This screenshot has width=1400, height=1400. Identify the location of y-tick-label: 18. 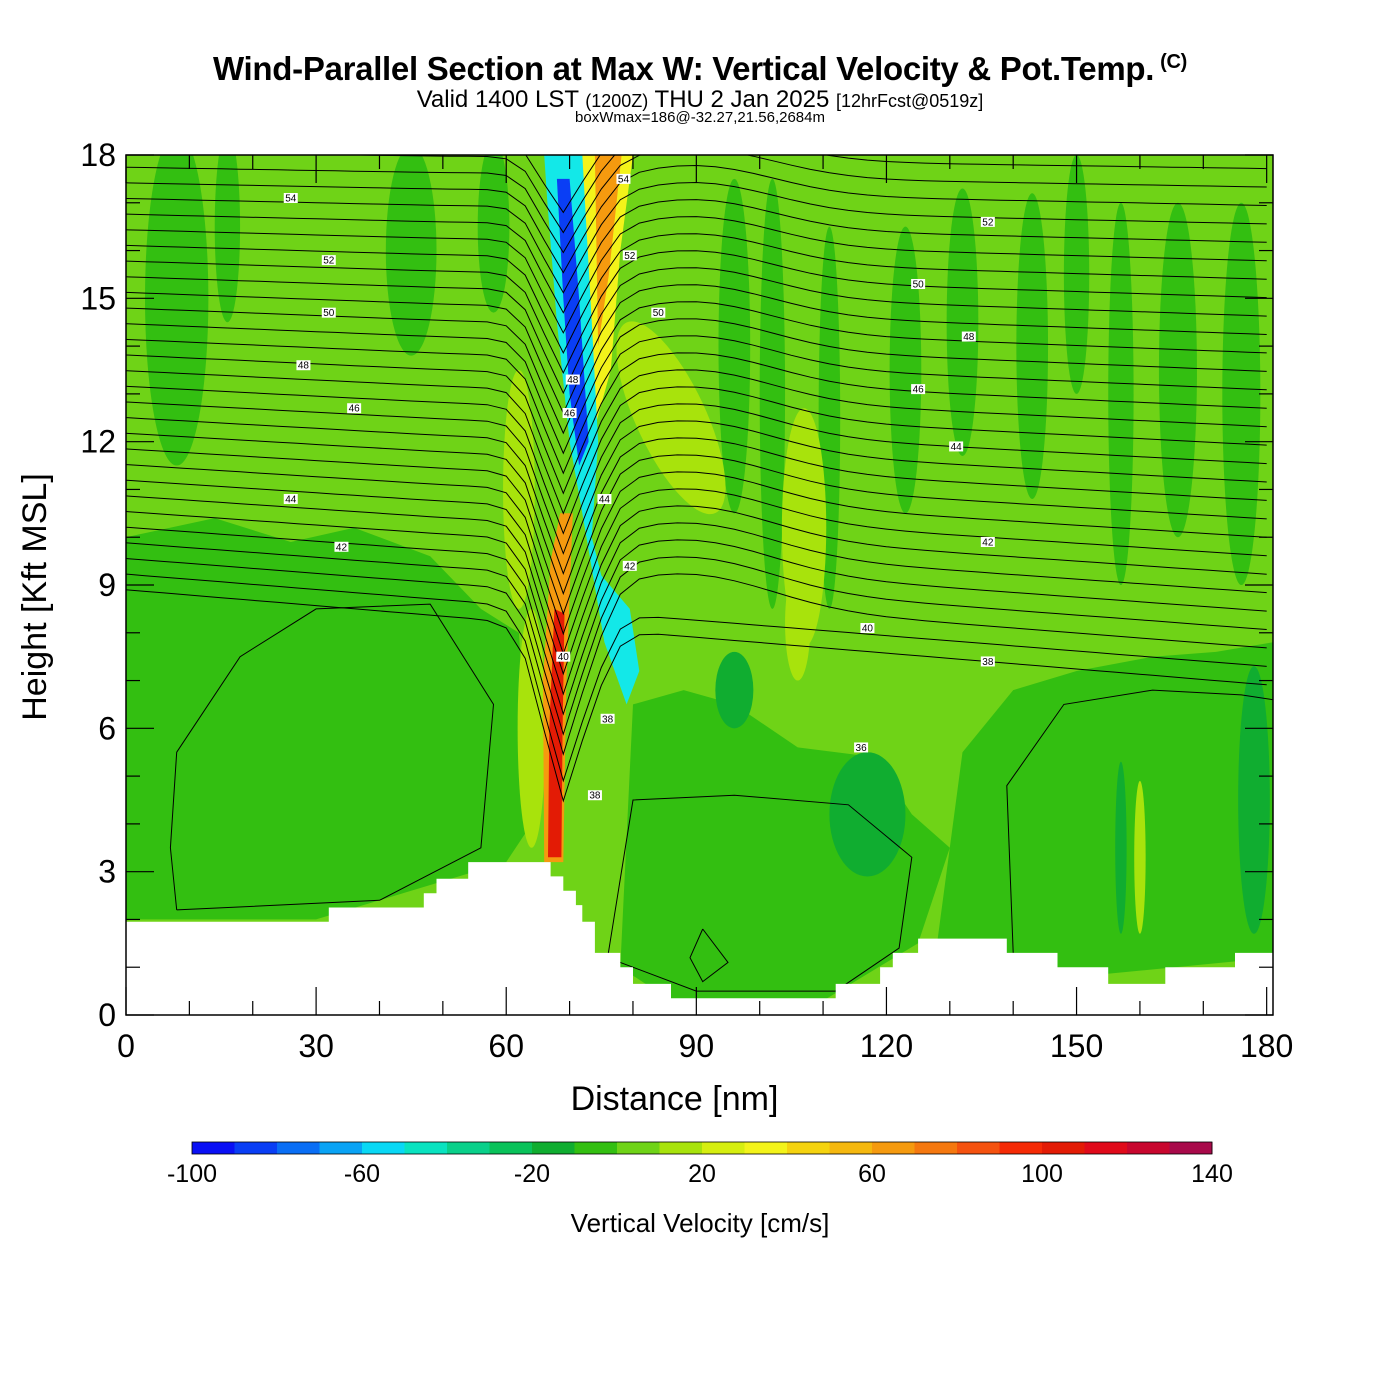
(98, 155).